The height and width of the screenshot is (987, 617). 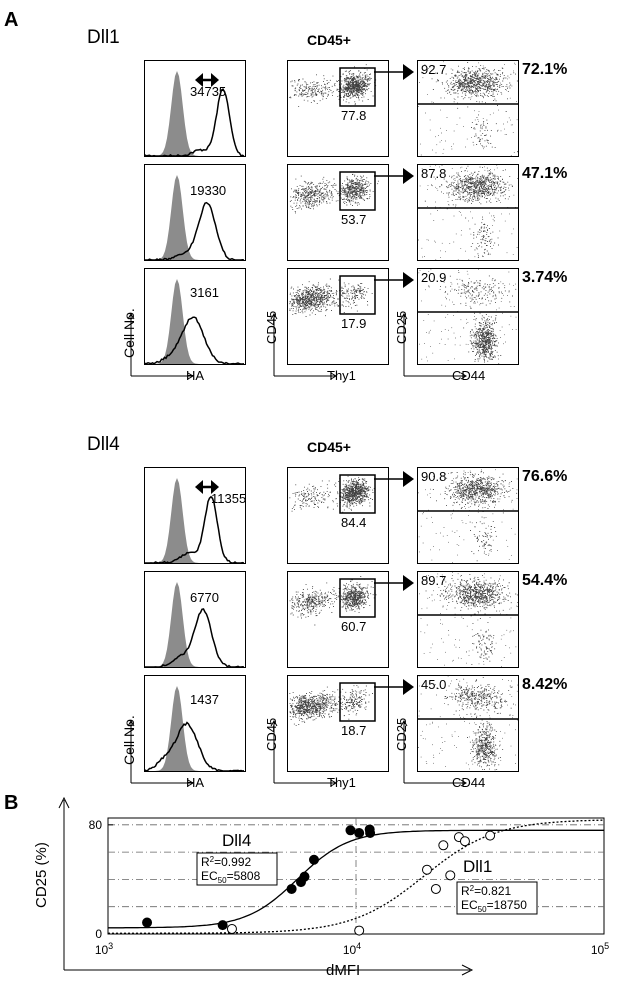 What do you see at coordinates (162, 783) in the screenshot?
I see `hist-x-axis-arrow` at bounding box center [162, 783].